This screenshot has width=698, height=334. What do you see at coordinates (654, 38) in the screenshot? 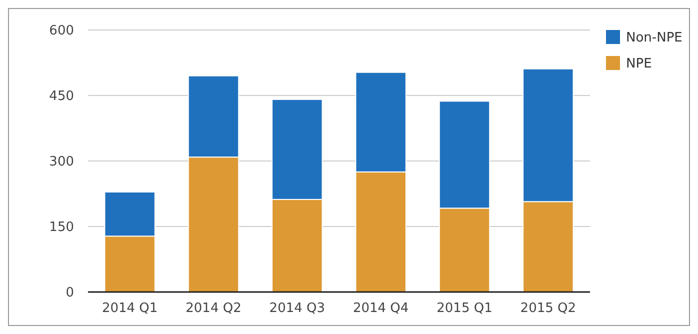
I see `legend-label: Non-NPE` at bounding box center [654, 38].